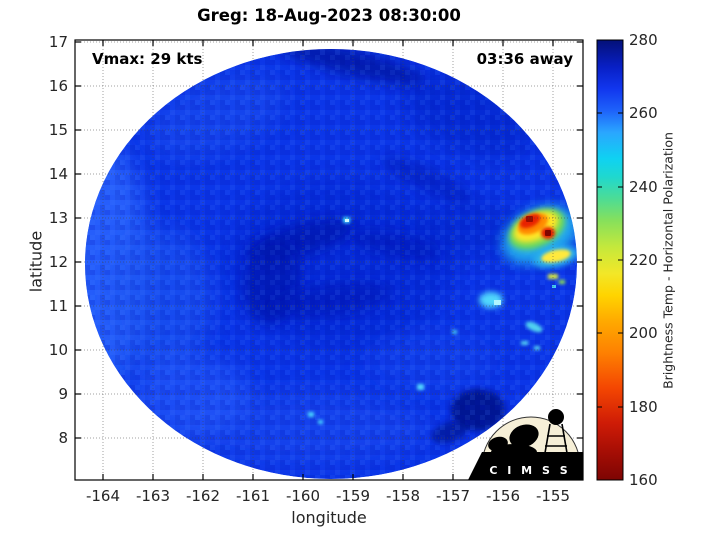 The height and width of the screenshot is (540, 720). What do you see at coordinates (453, 496) in the screenshot?
I see `x-tick-label: -157` at bounding box center [453, 496].